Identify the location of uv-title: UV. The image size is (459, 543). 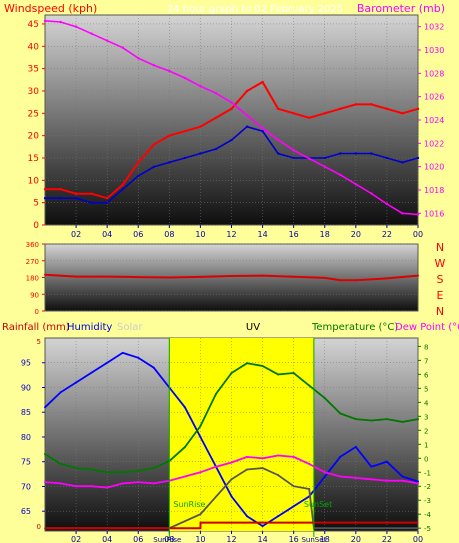
(253, 327).